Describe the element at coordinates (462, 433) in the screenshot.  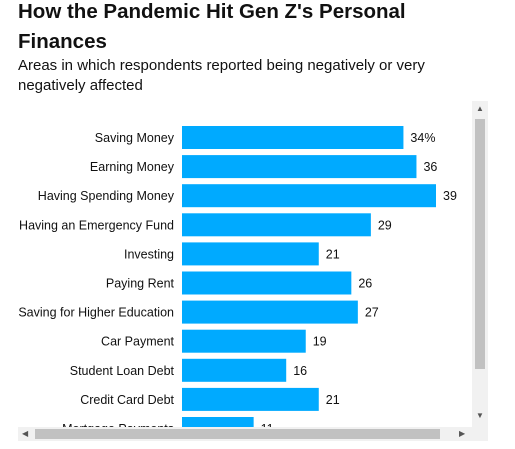
I see `right-arrow-icon: ▶` at that location.